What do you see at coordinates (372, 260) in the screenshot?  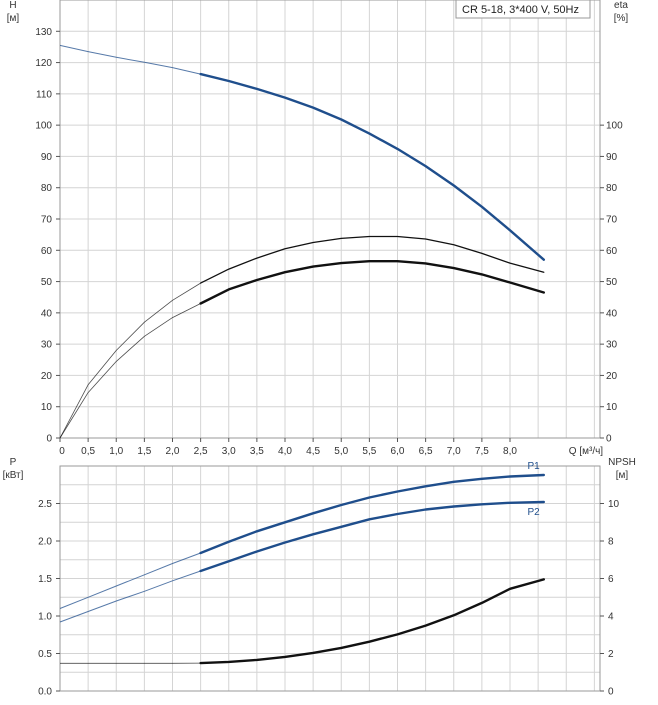 I see `series-eta-pump` at bounding box center [372, 260].